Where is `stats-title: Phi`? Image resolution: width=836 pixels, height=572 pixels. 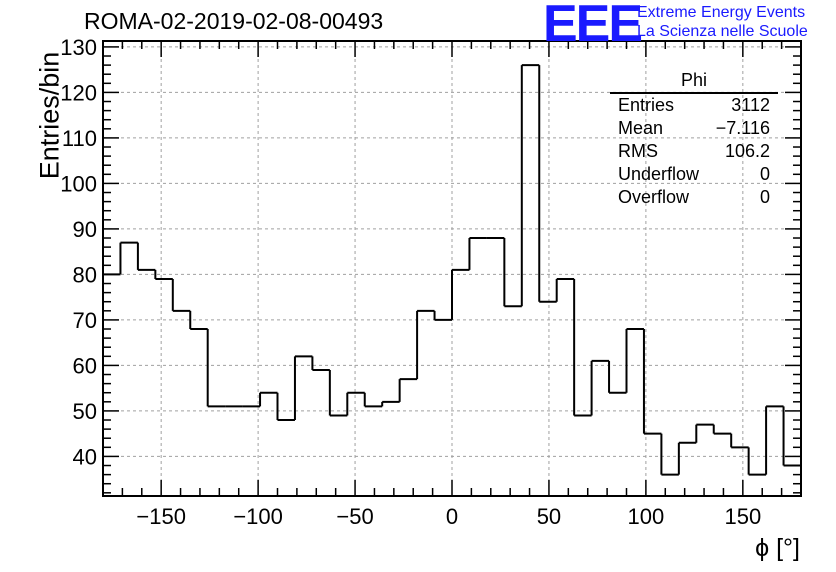 stats-title: Phi is located at coordinates (694, 82).